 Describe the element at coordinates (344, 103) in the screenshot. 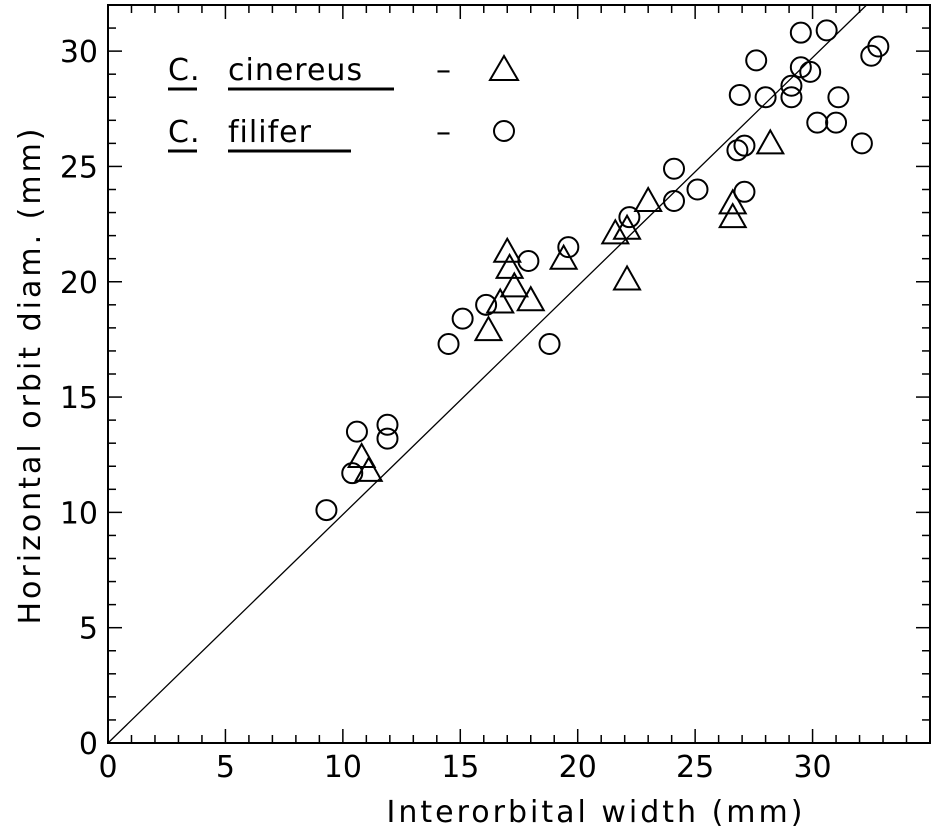

I see `legend: C. cinereus – C. filifer –` at that location.